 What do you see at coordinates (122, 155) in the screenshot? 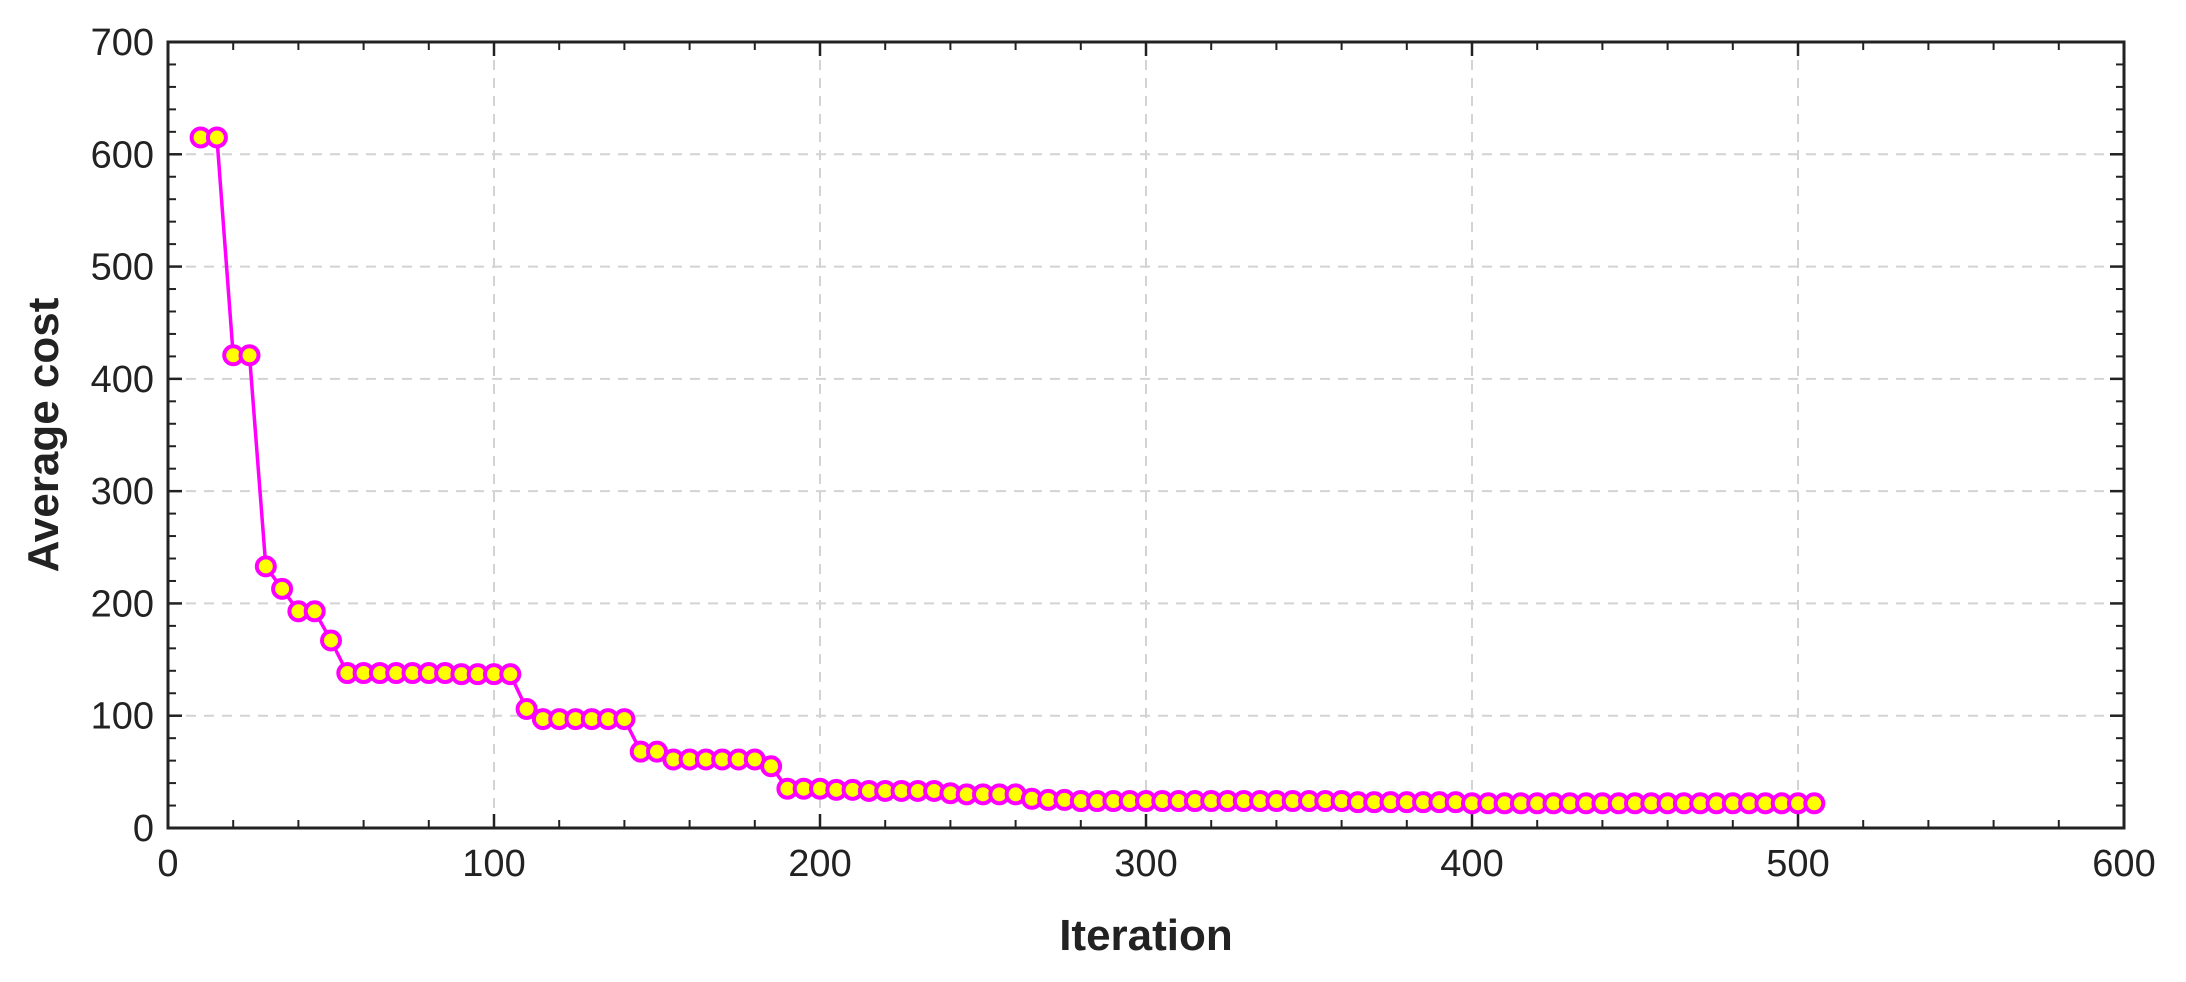
I see `y-tick-label: 600` at bounding box center [122, 155].